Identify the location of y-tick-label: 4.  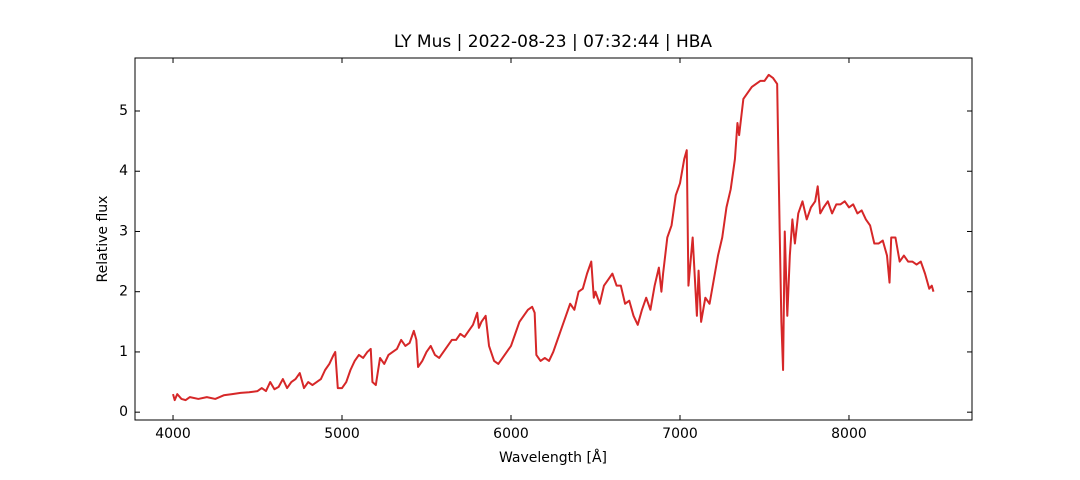
(123, 171).